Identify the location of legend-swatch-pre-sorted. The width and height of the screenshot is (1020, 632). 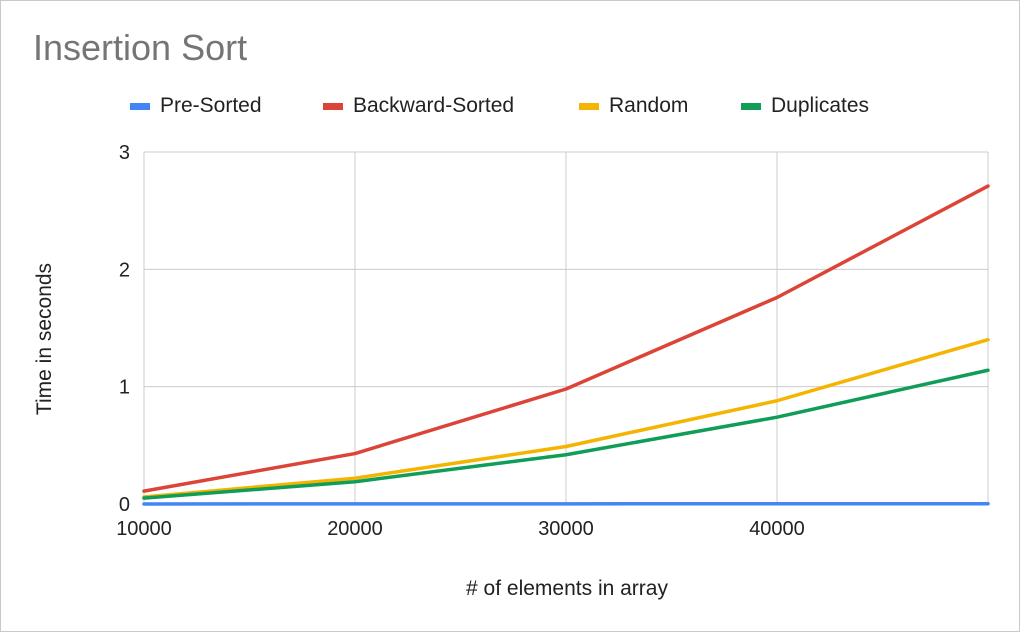
(140, 106).